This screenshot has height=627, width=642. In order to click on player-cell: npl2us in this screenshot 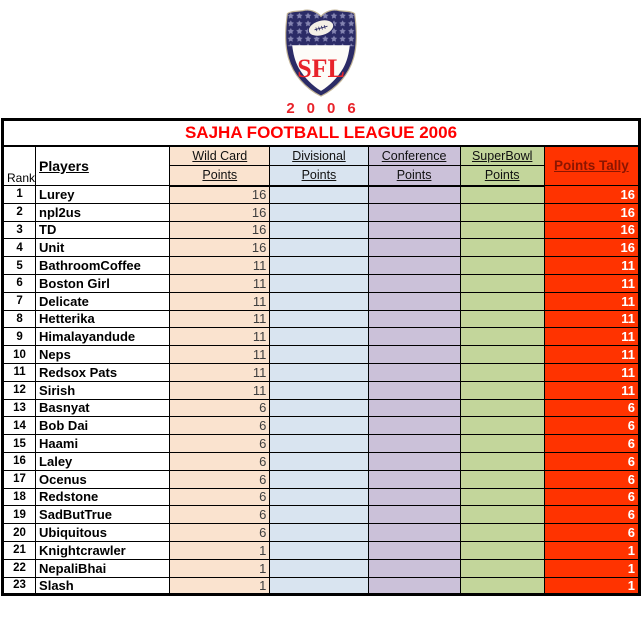, I will do `click(103, 212)`.